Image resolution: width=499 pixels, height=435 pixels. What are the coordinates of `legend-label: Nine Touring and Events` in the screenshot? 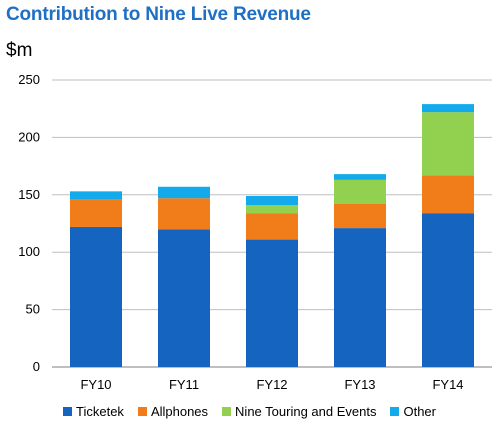 It's located at (306, 411).